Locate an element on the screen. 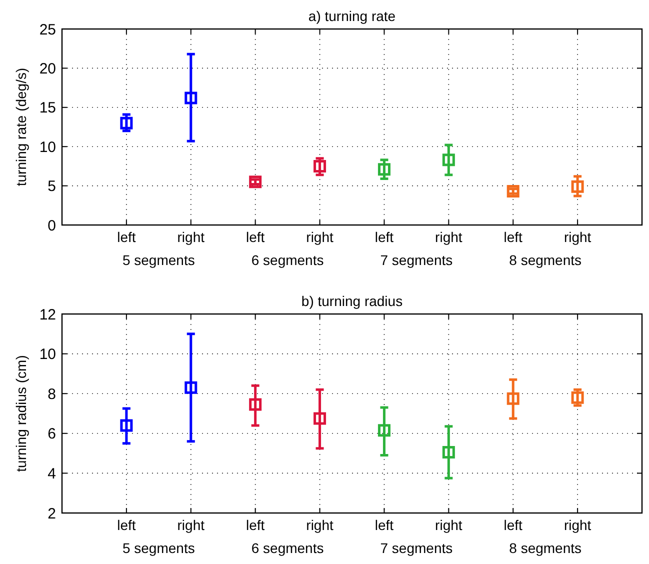  y-axis-title: turning radius (cm) is located at coordinates (21, 413).